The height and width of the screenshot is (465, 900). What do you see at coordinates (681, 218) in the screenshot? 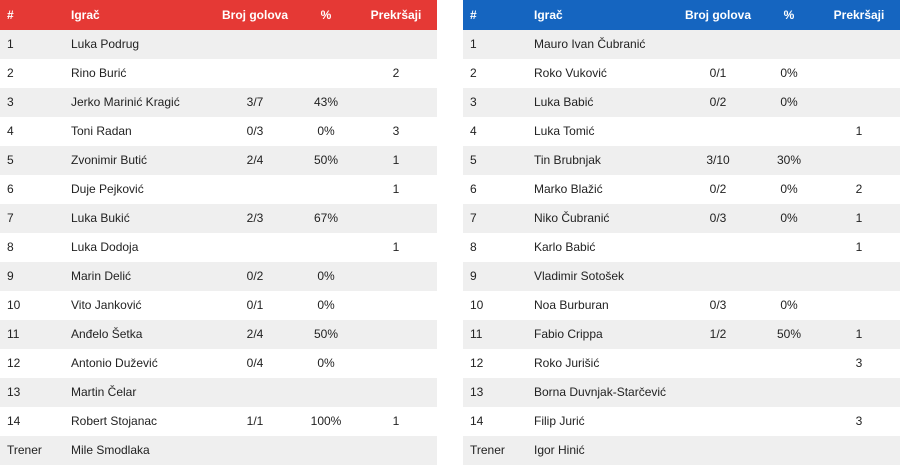
I see `table-row: 7 Niko Čubranić 0/3 0% 1` at bounding box center [681, 218].